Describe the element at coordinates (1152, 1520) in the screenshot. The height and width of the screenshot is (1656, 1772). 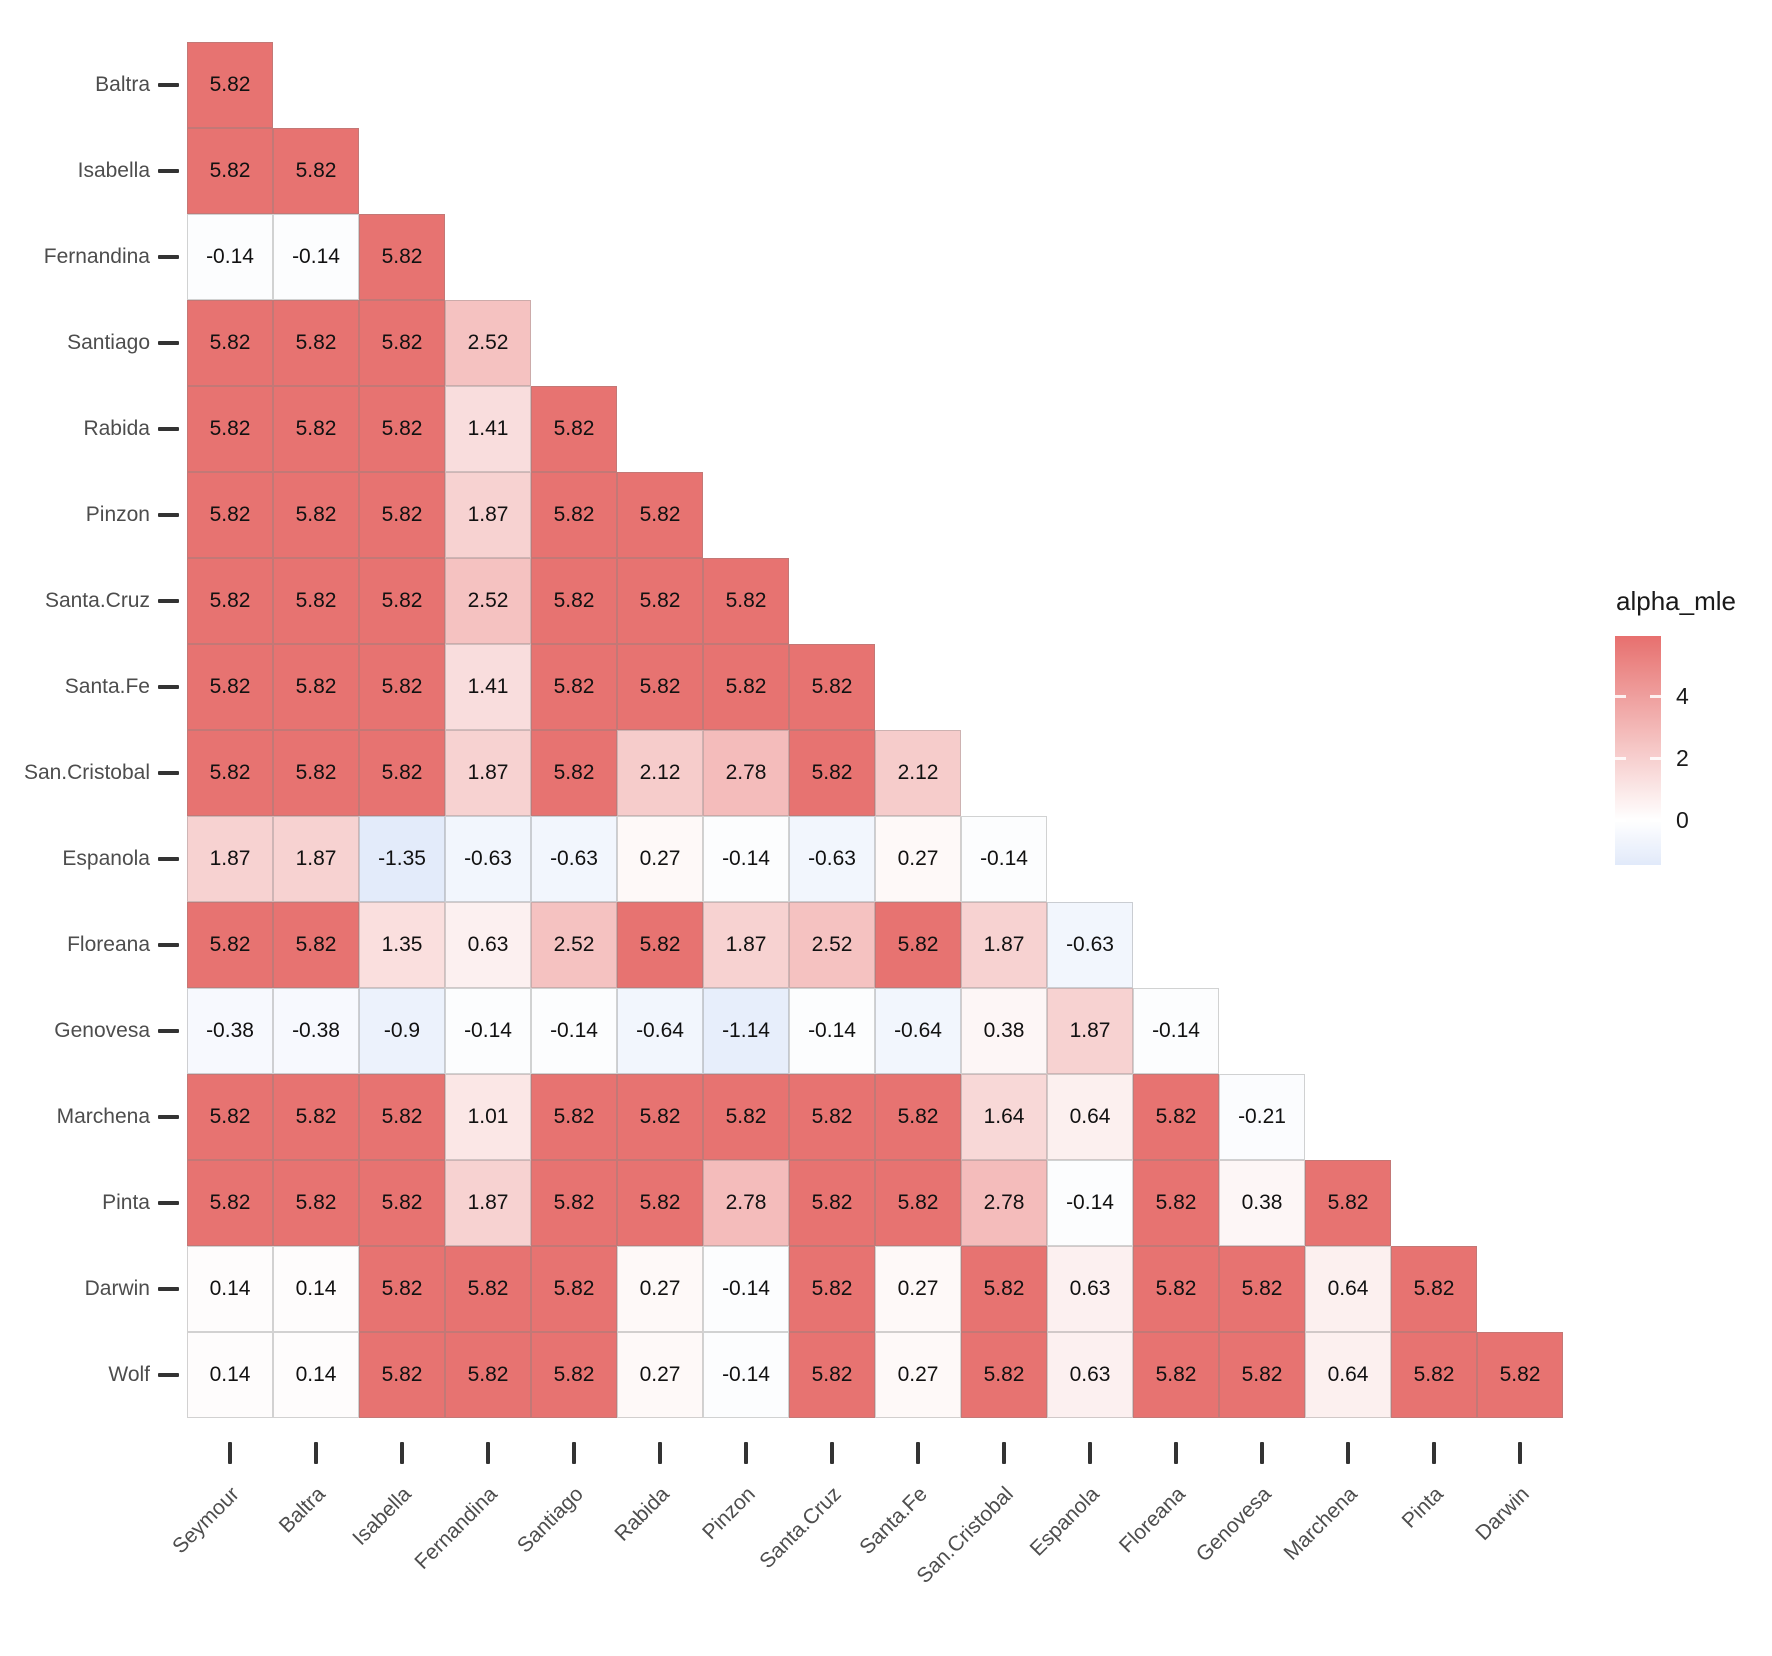
I see `x-axis-label: Floreana` at that location.